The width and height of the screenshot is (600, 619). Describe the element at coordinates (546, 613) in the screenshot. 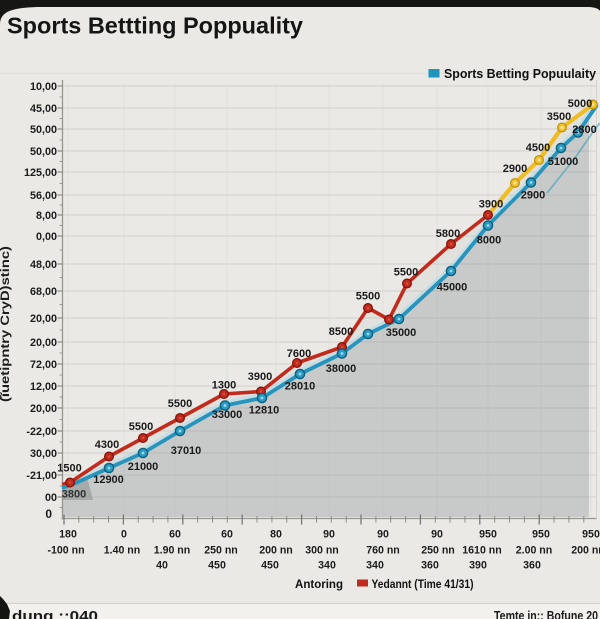

I see `svg-text: Temte in:: Bofune 20` at that location.